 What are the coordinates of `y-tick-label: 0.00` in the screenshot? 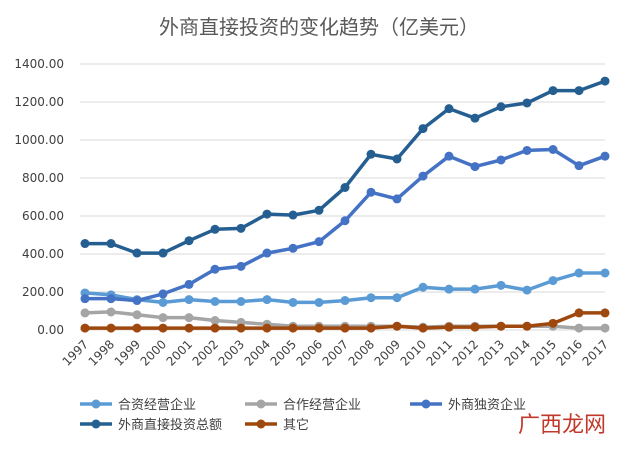 It's located at (50, 330).